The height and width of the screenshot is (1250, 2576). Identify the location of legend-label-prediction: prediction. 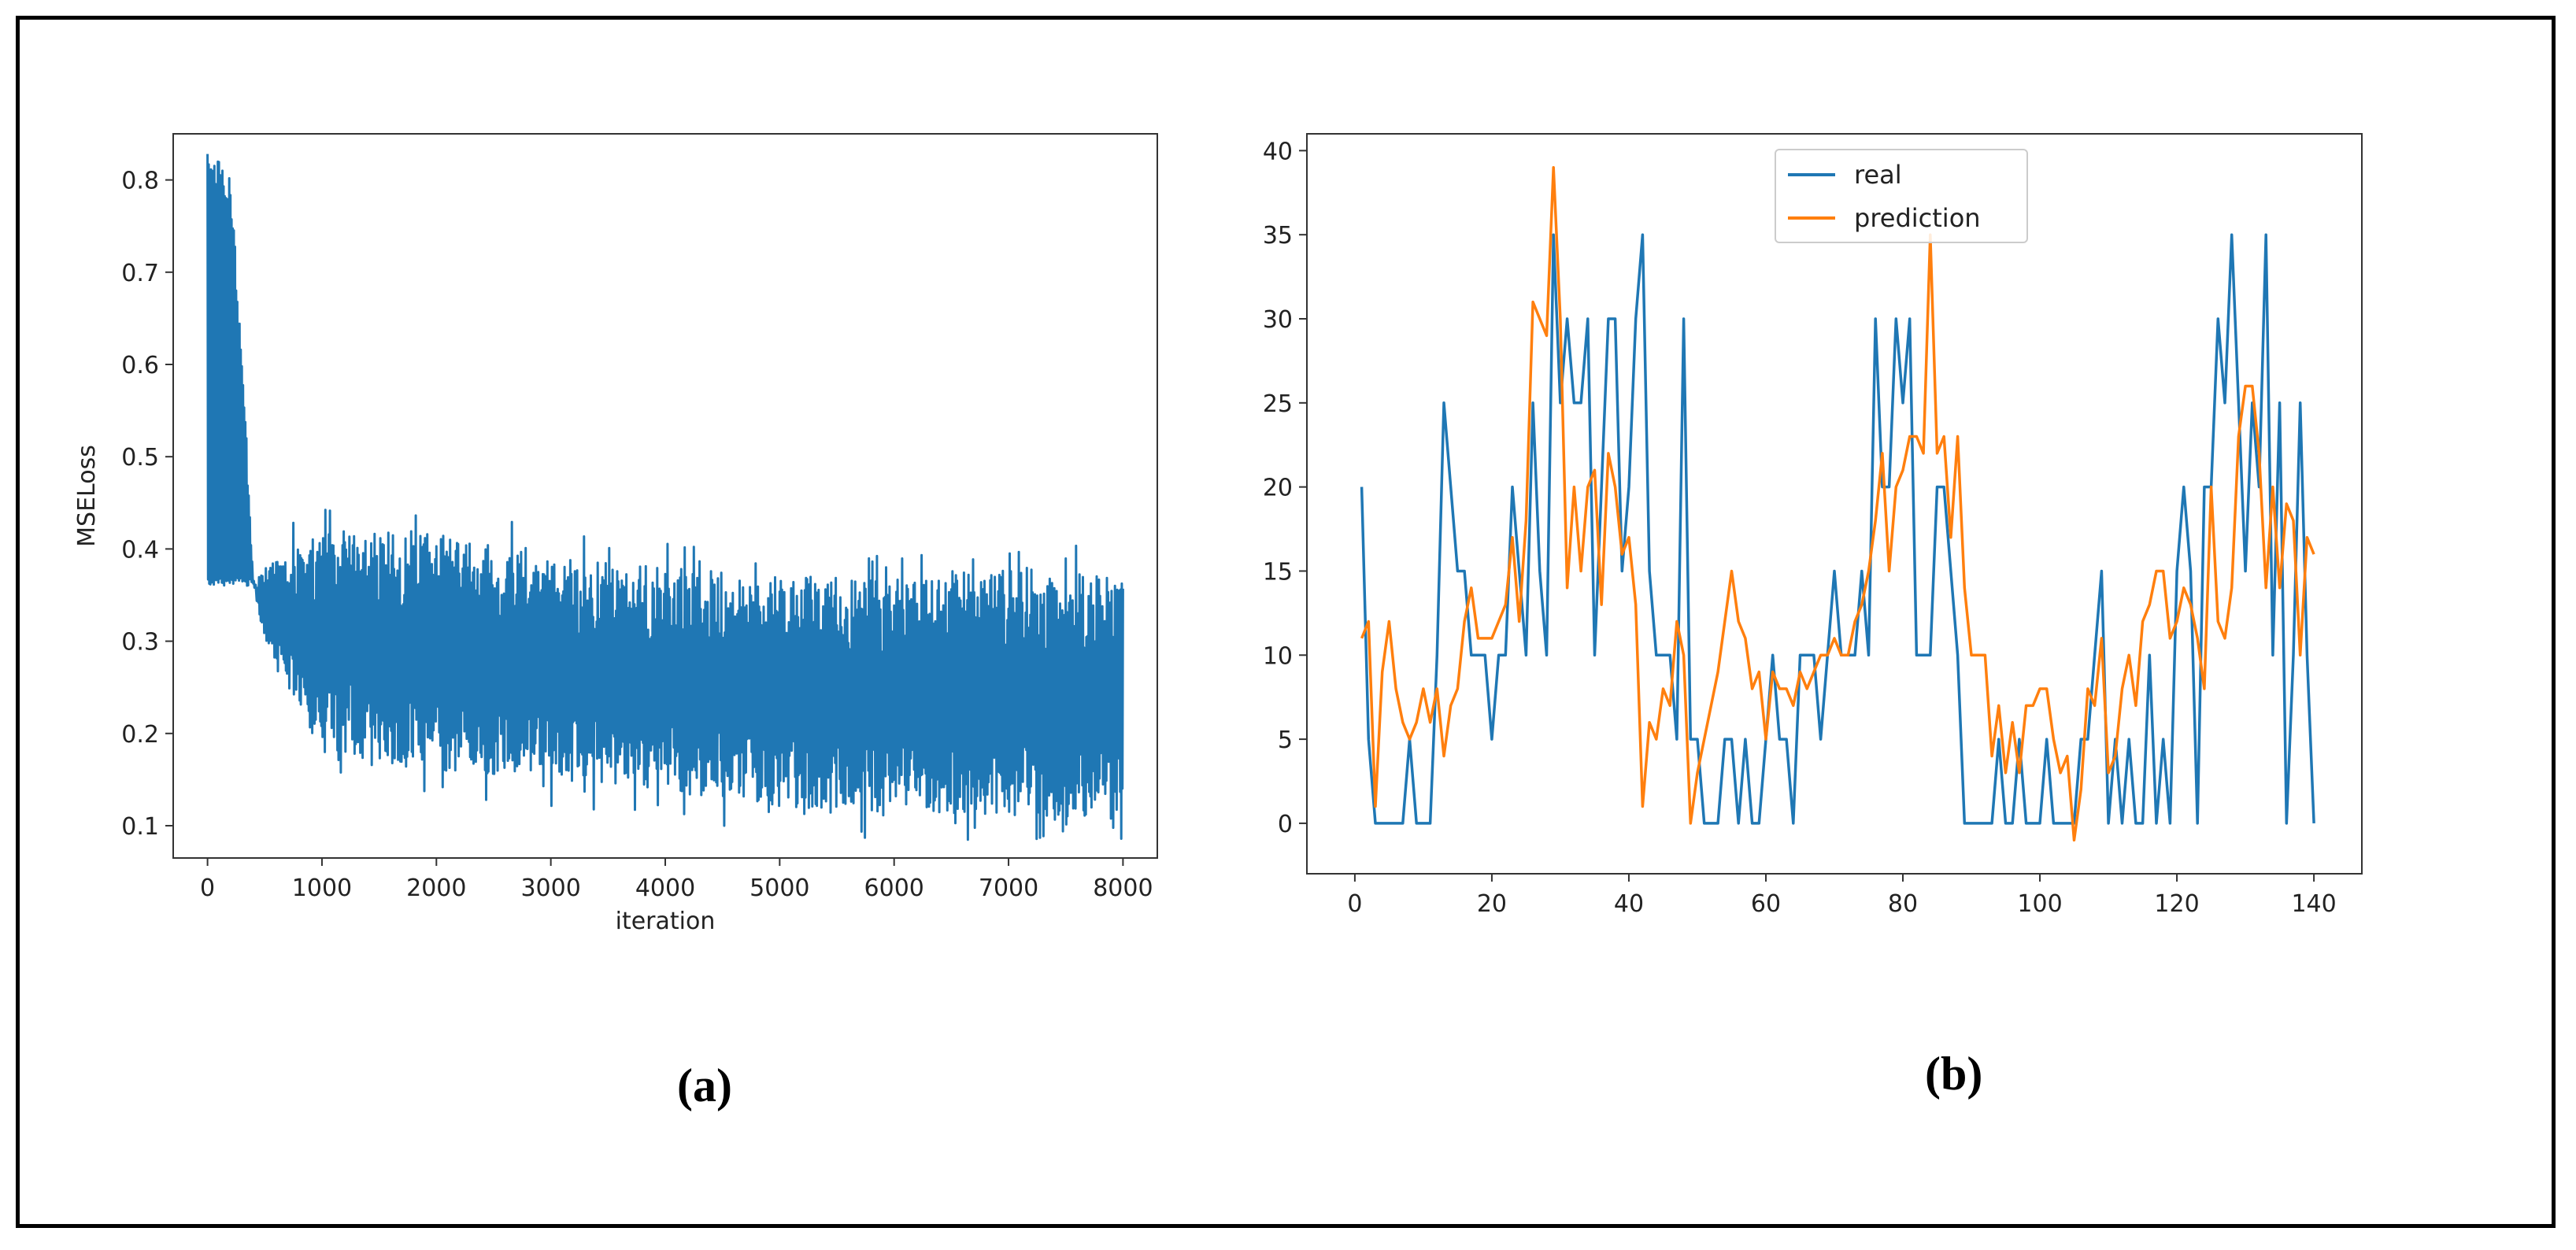
(1917, 218).